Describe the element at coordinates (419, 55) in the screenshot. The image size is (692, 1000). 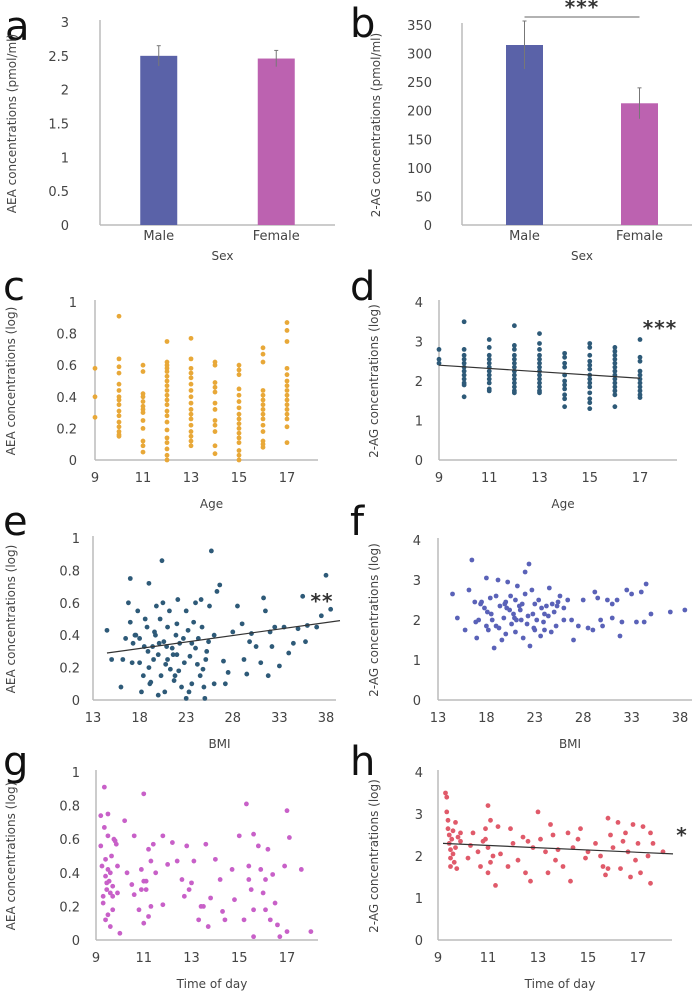
I see `y-tick-label: 300` at that location.